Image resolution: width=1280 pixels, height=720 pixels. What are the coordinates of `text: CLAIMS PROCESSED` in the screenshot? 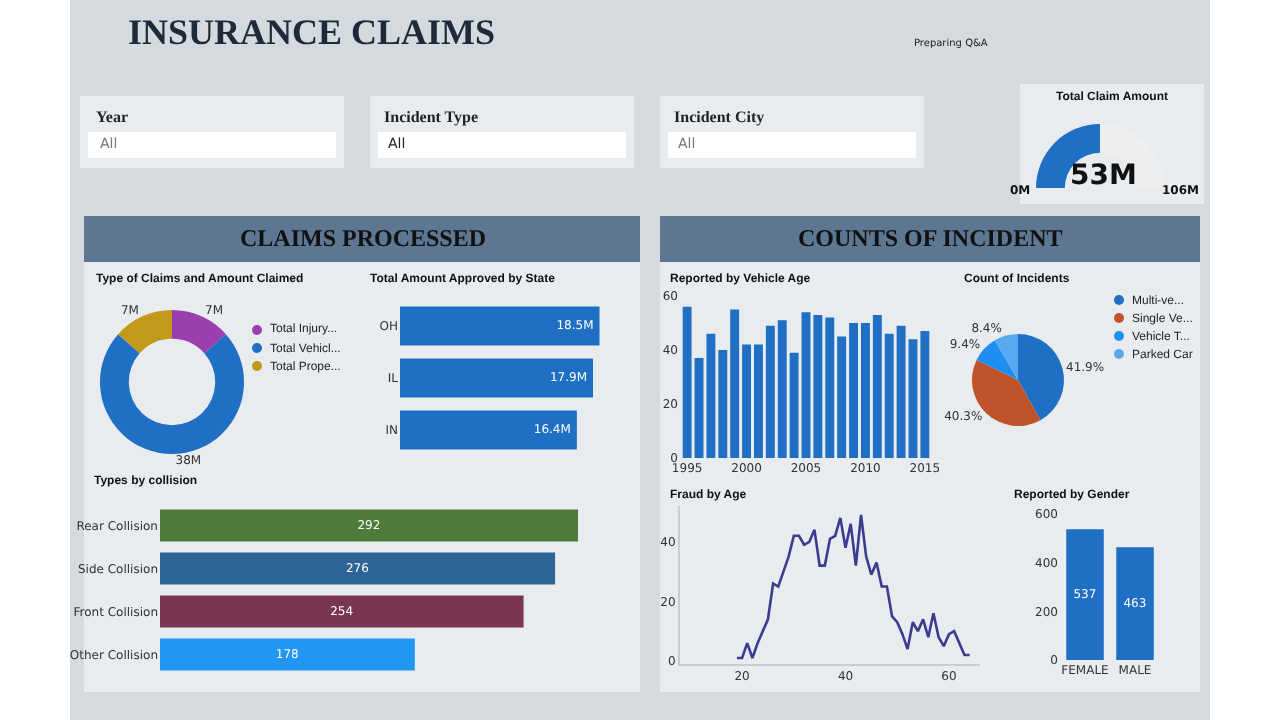 It's located at (363, 238).